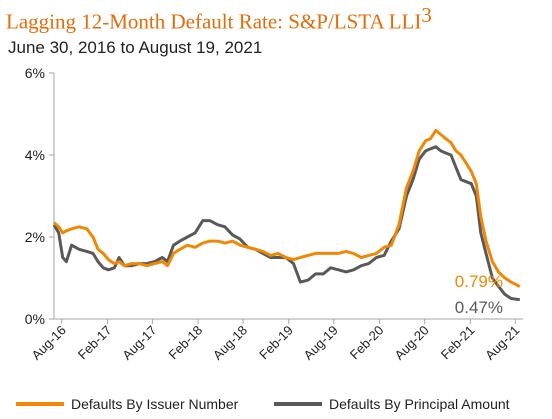  Describe the element at coordinates (35, 319) in the screenshot. I see `y-tick-label: 0%` at that location.